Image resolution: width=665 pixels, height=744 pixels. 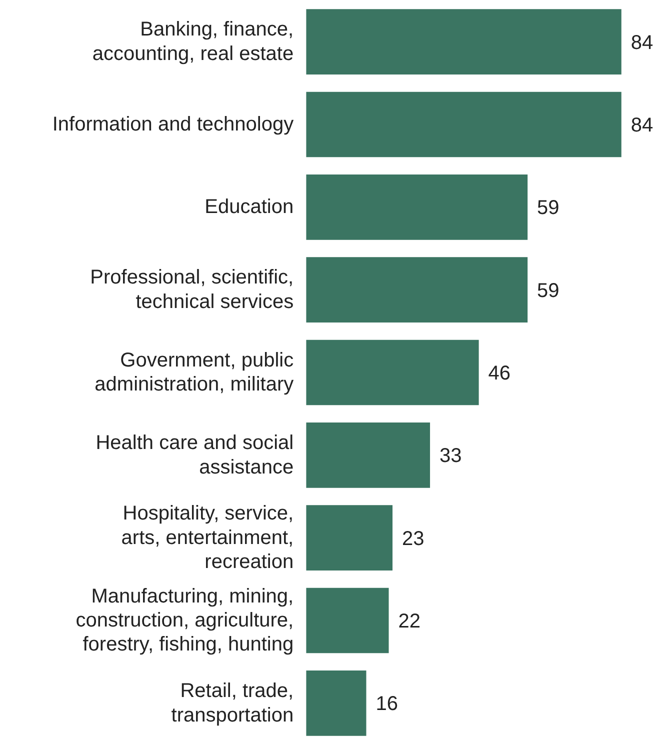 What do you see at coordinates (413, 539) in the screenshot?
I see `data-label: 23` at bounding box center [413, 539].